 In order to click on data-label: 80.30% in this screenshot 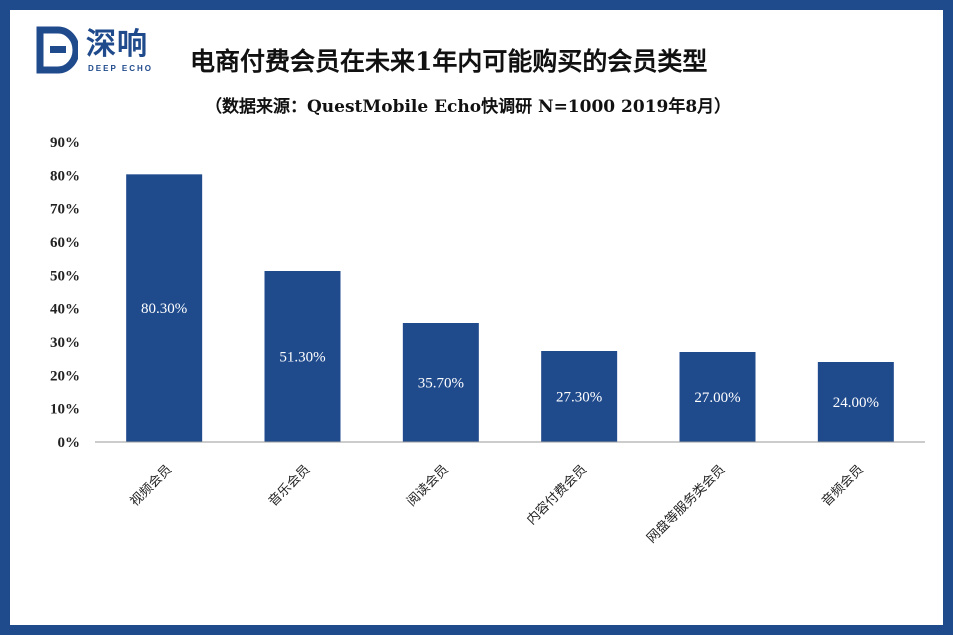, I will do `click(164, 309)`.